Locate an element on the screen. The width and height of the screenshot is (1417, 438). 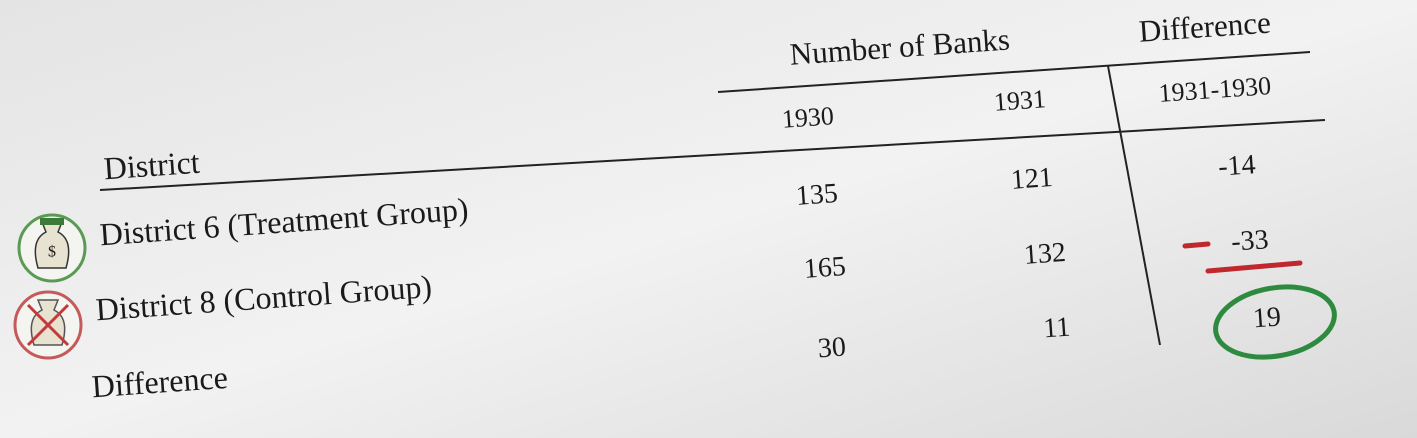
cell: 19 is located at coordinates (1267, 317).